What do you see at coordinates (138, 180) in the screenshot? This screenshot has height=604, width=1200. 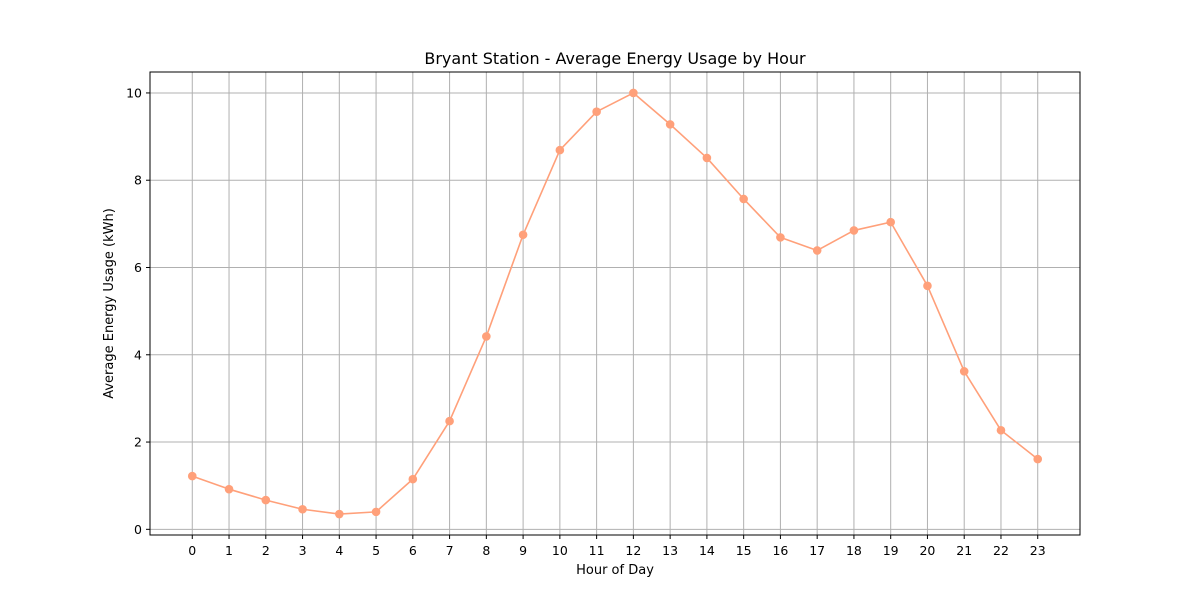 I see `y-tick-label: 8` at bounding box center [138, 180].